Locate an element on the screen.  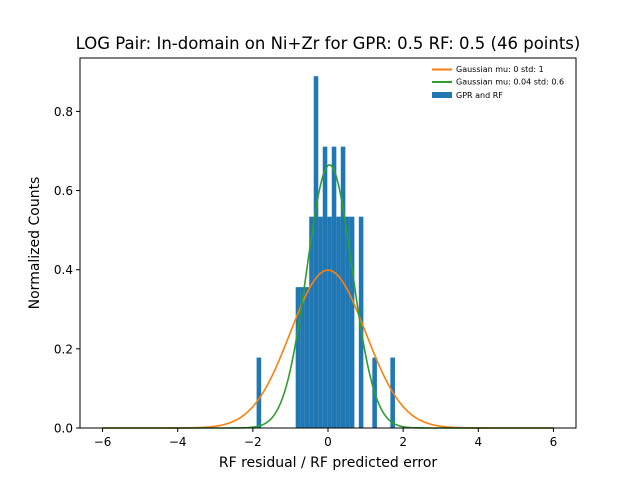
y-axis: 0.0 0.2 0.4 0.6 0.8 is located at coordinates (67, 270).